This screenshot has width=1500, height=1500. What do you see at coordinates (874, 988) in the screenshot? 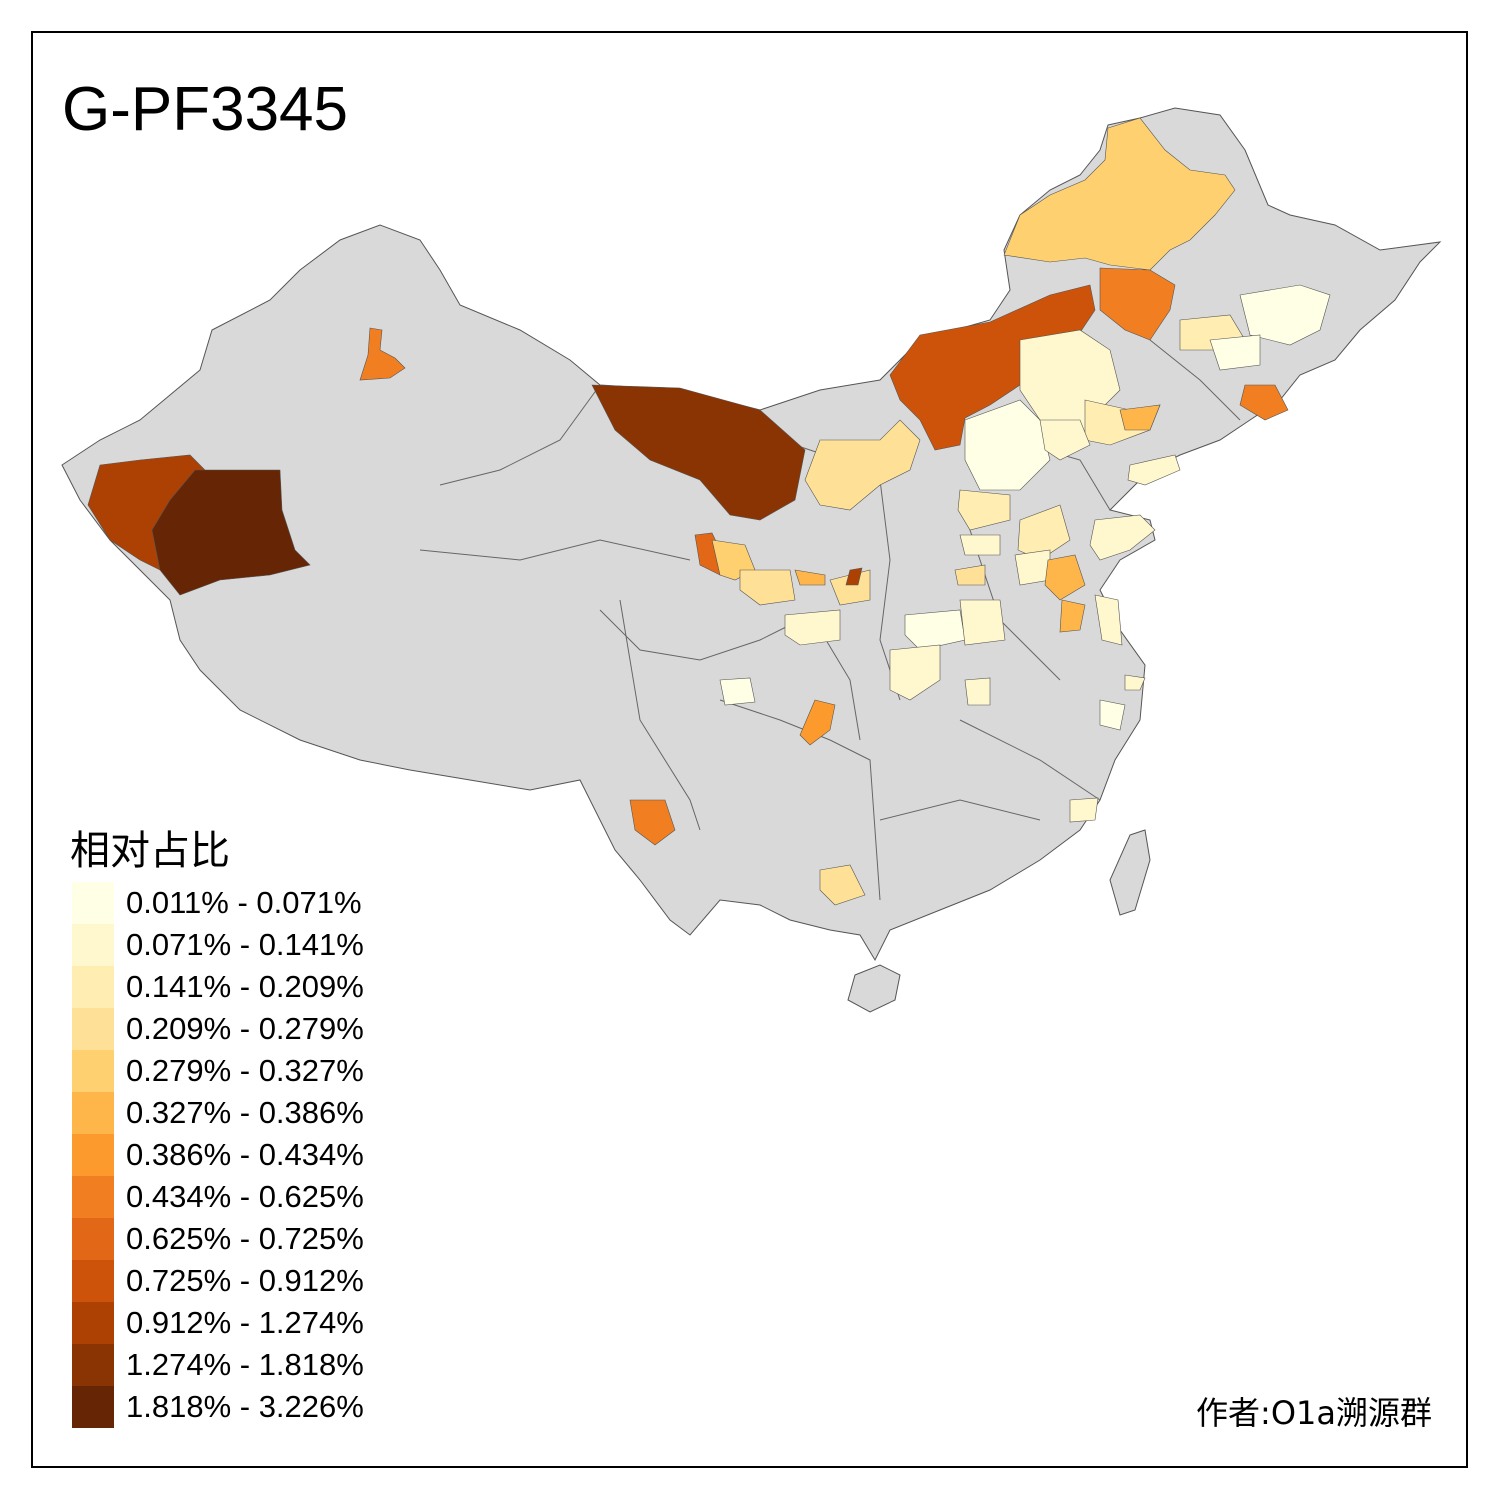
I see `hainan-island` at bounding box center [874, 988].